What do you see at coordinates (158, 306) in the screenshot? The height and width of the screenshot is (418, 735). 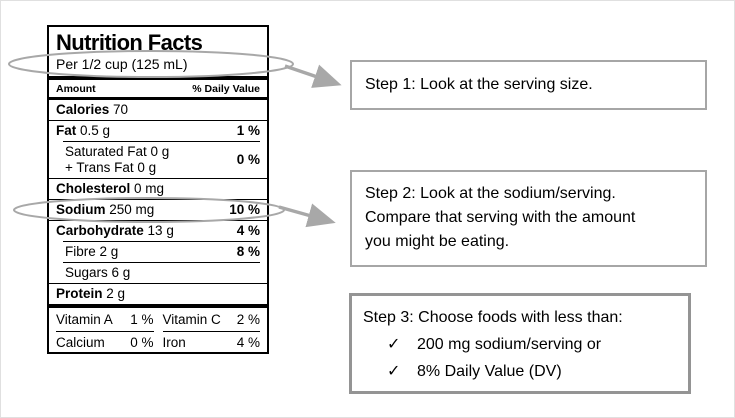 I see `divider-thick-bottom` at bounding box center [158, 306].